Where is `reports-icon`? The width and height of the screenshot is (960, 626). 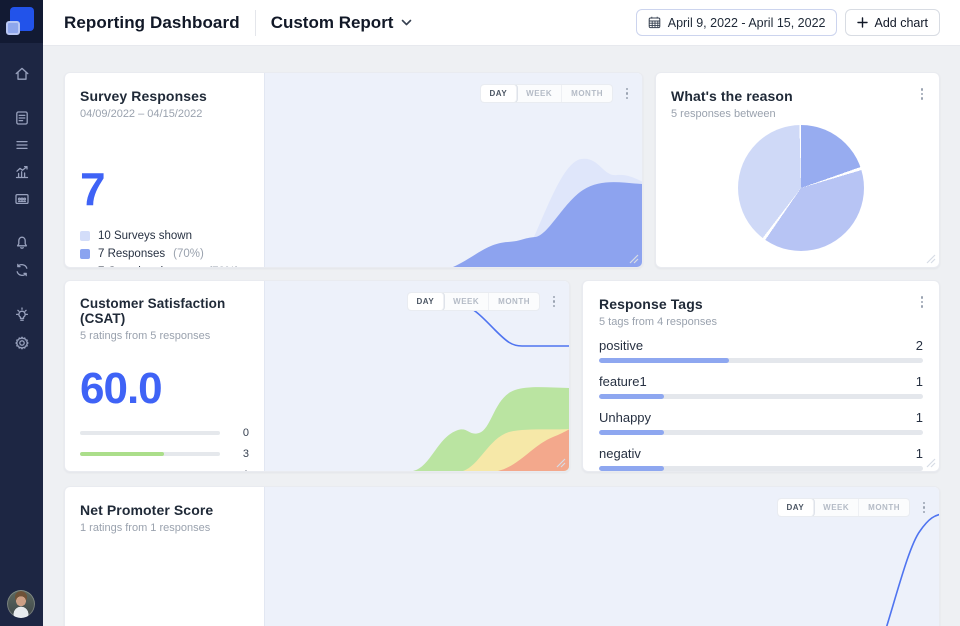
reports-icon is located at coordinates (22, 118).